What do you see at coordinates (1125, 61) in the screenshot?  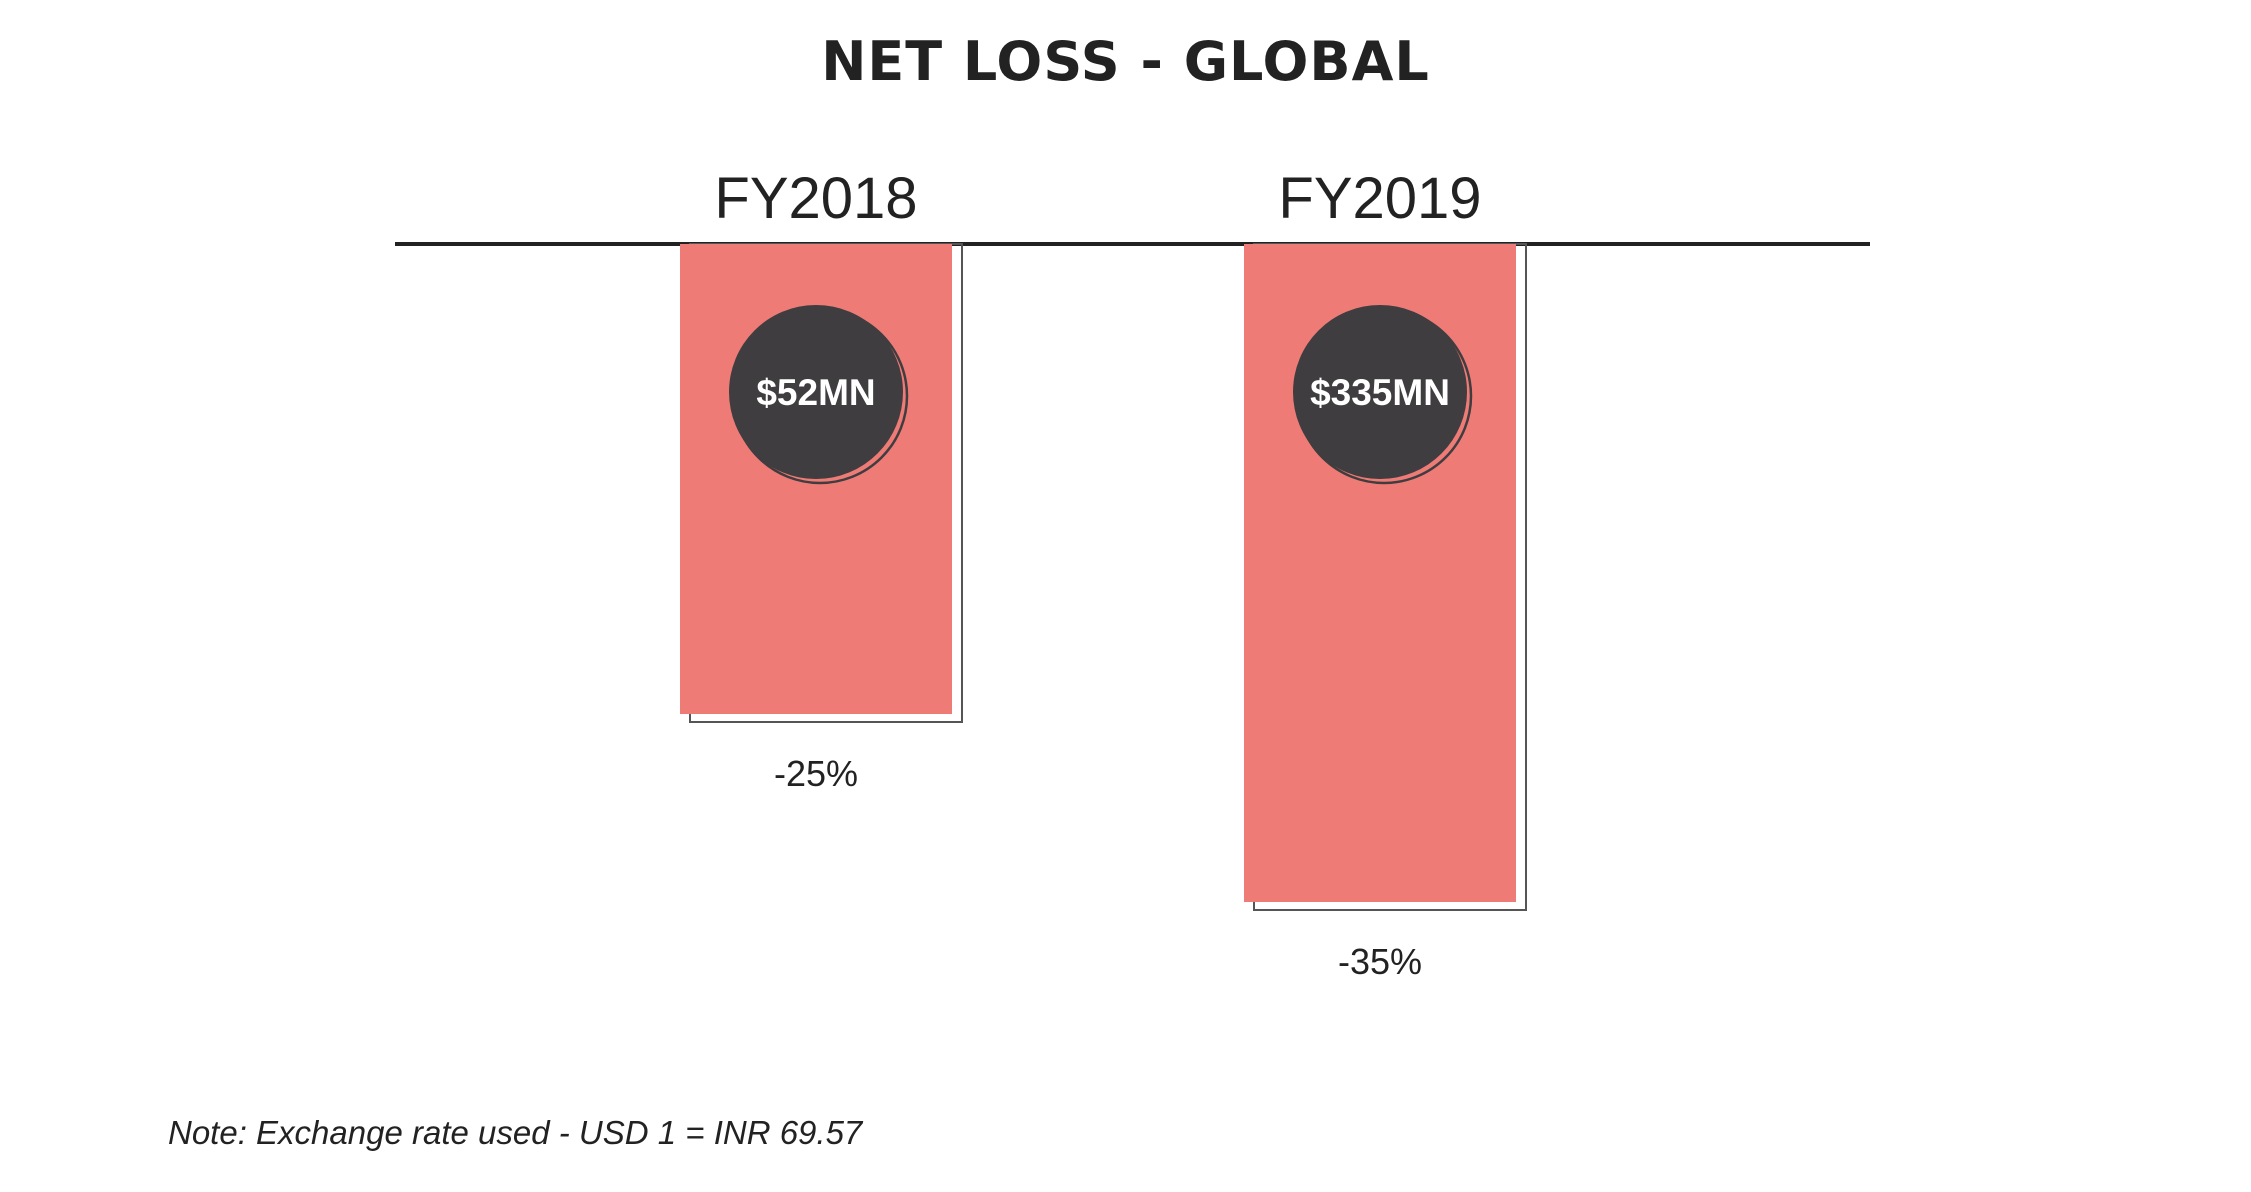 I see `chart-title: NET LOSS - GLOBAL` at bounding box center [1125, 61].